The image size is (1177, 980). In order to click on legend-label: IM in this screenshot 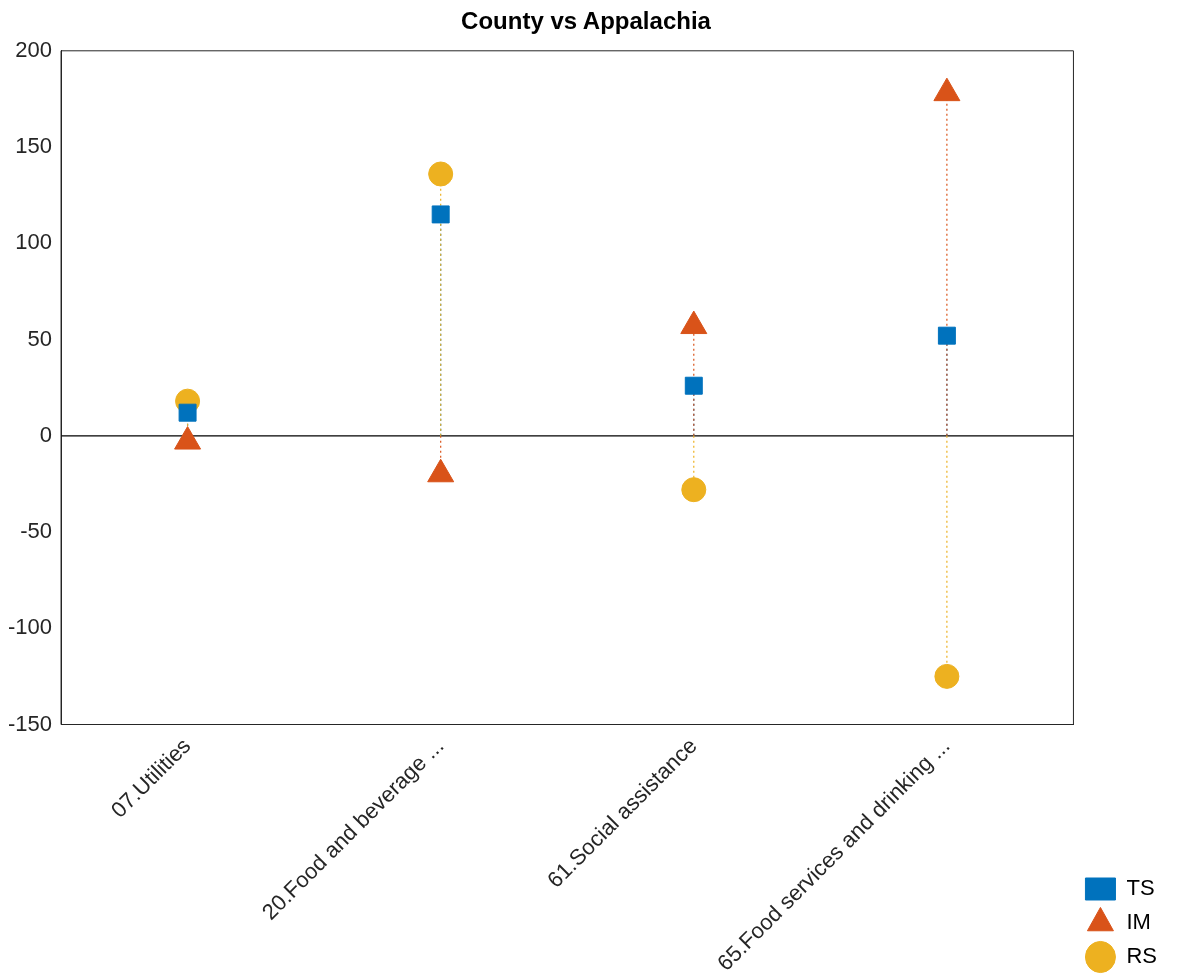, I will do `click(1138, 922)`.